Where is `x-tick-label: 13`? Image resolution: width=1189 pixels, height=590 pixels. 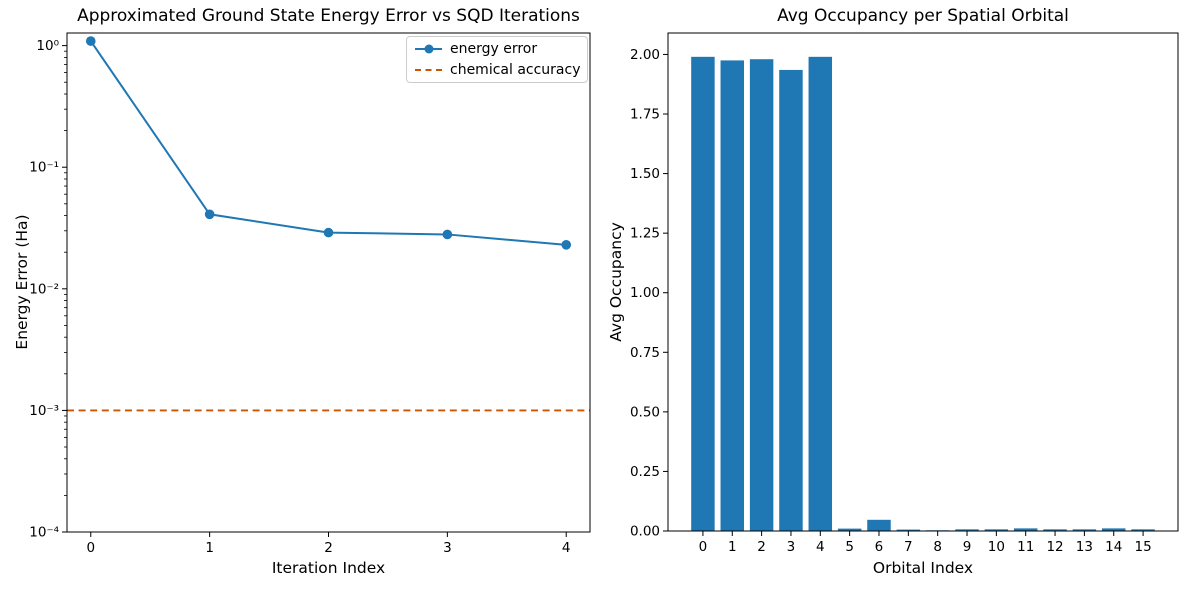 x-tick-label: 13 is located at coordinates (1084, 547).